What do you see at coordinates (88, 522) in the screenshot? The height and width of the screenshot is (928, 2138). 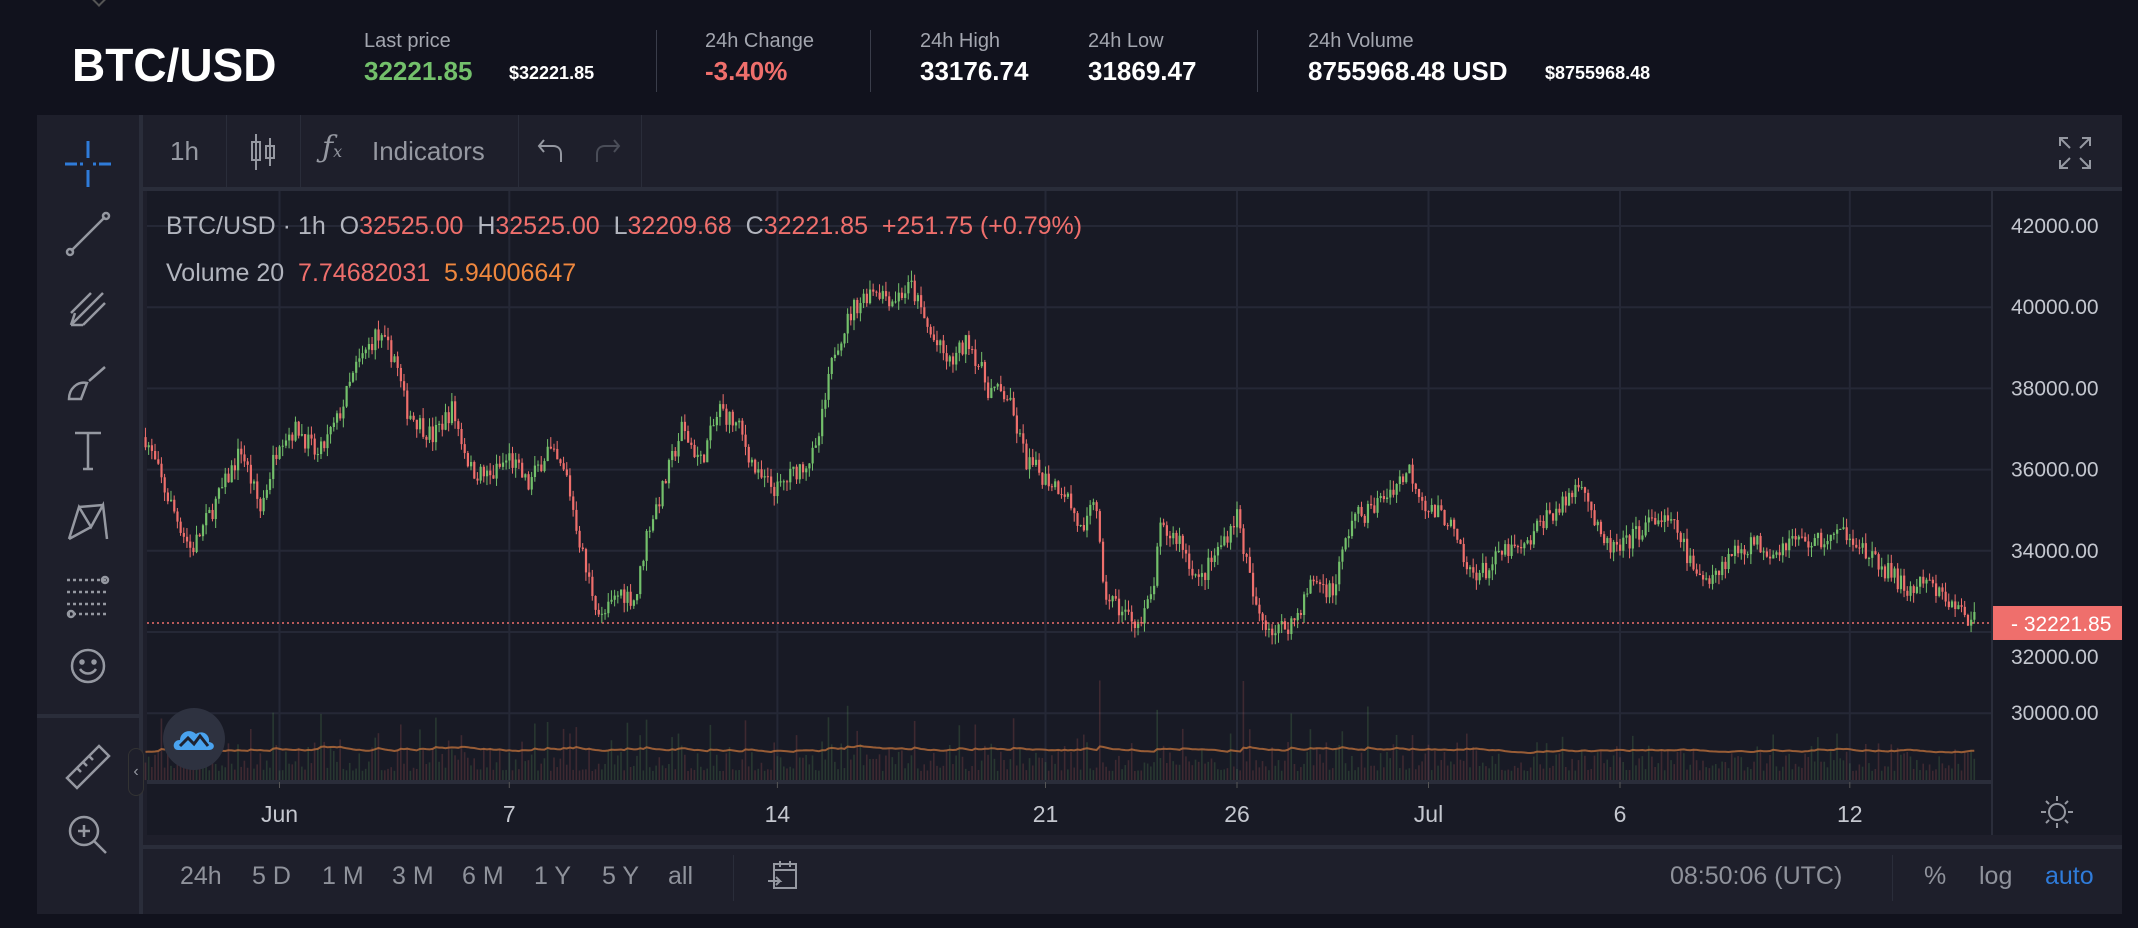 I see `pattern-icon` at bounding box center [88, 522].